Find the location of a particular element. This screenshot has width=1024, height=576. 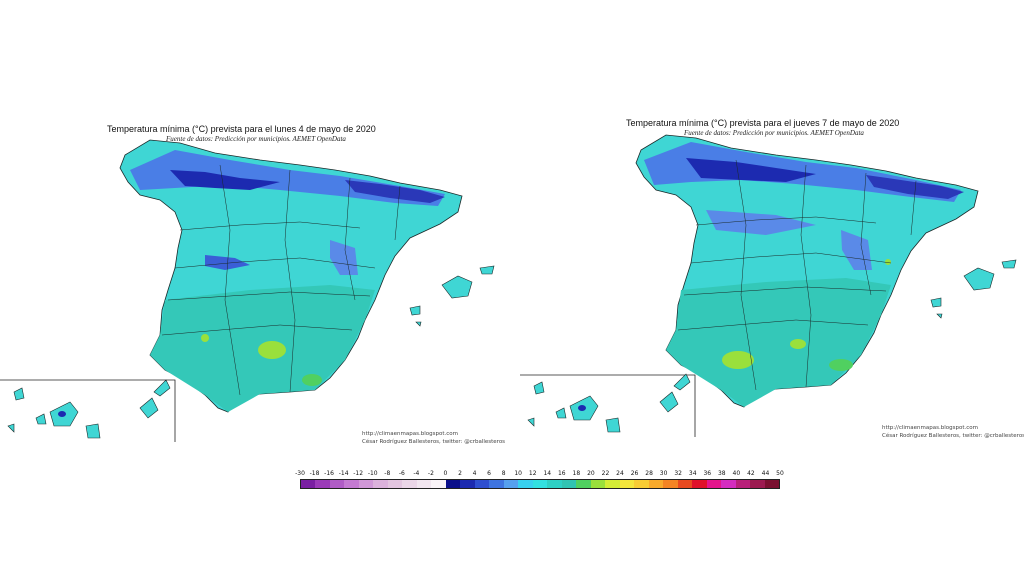

iberian-cold is located at coordinates (344, 257).